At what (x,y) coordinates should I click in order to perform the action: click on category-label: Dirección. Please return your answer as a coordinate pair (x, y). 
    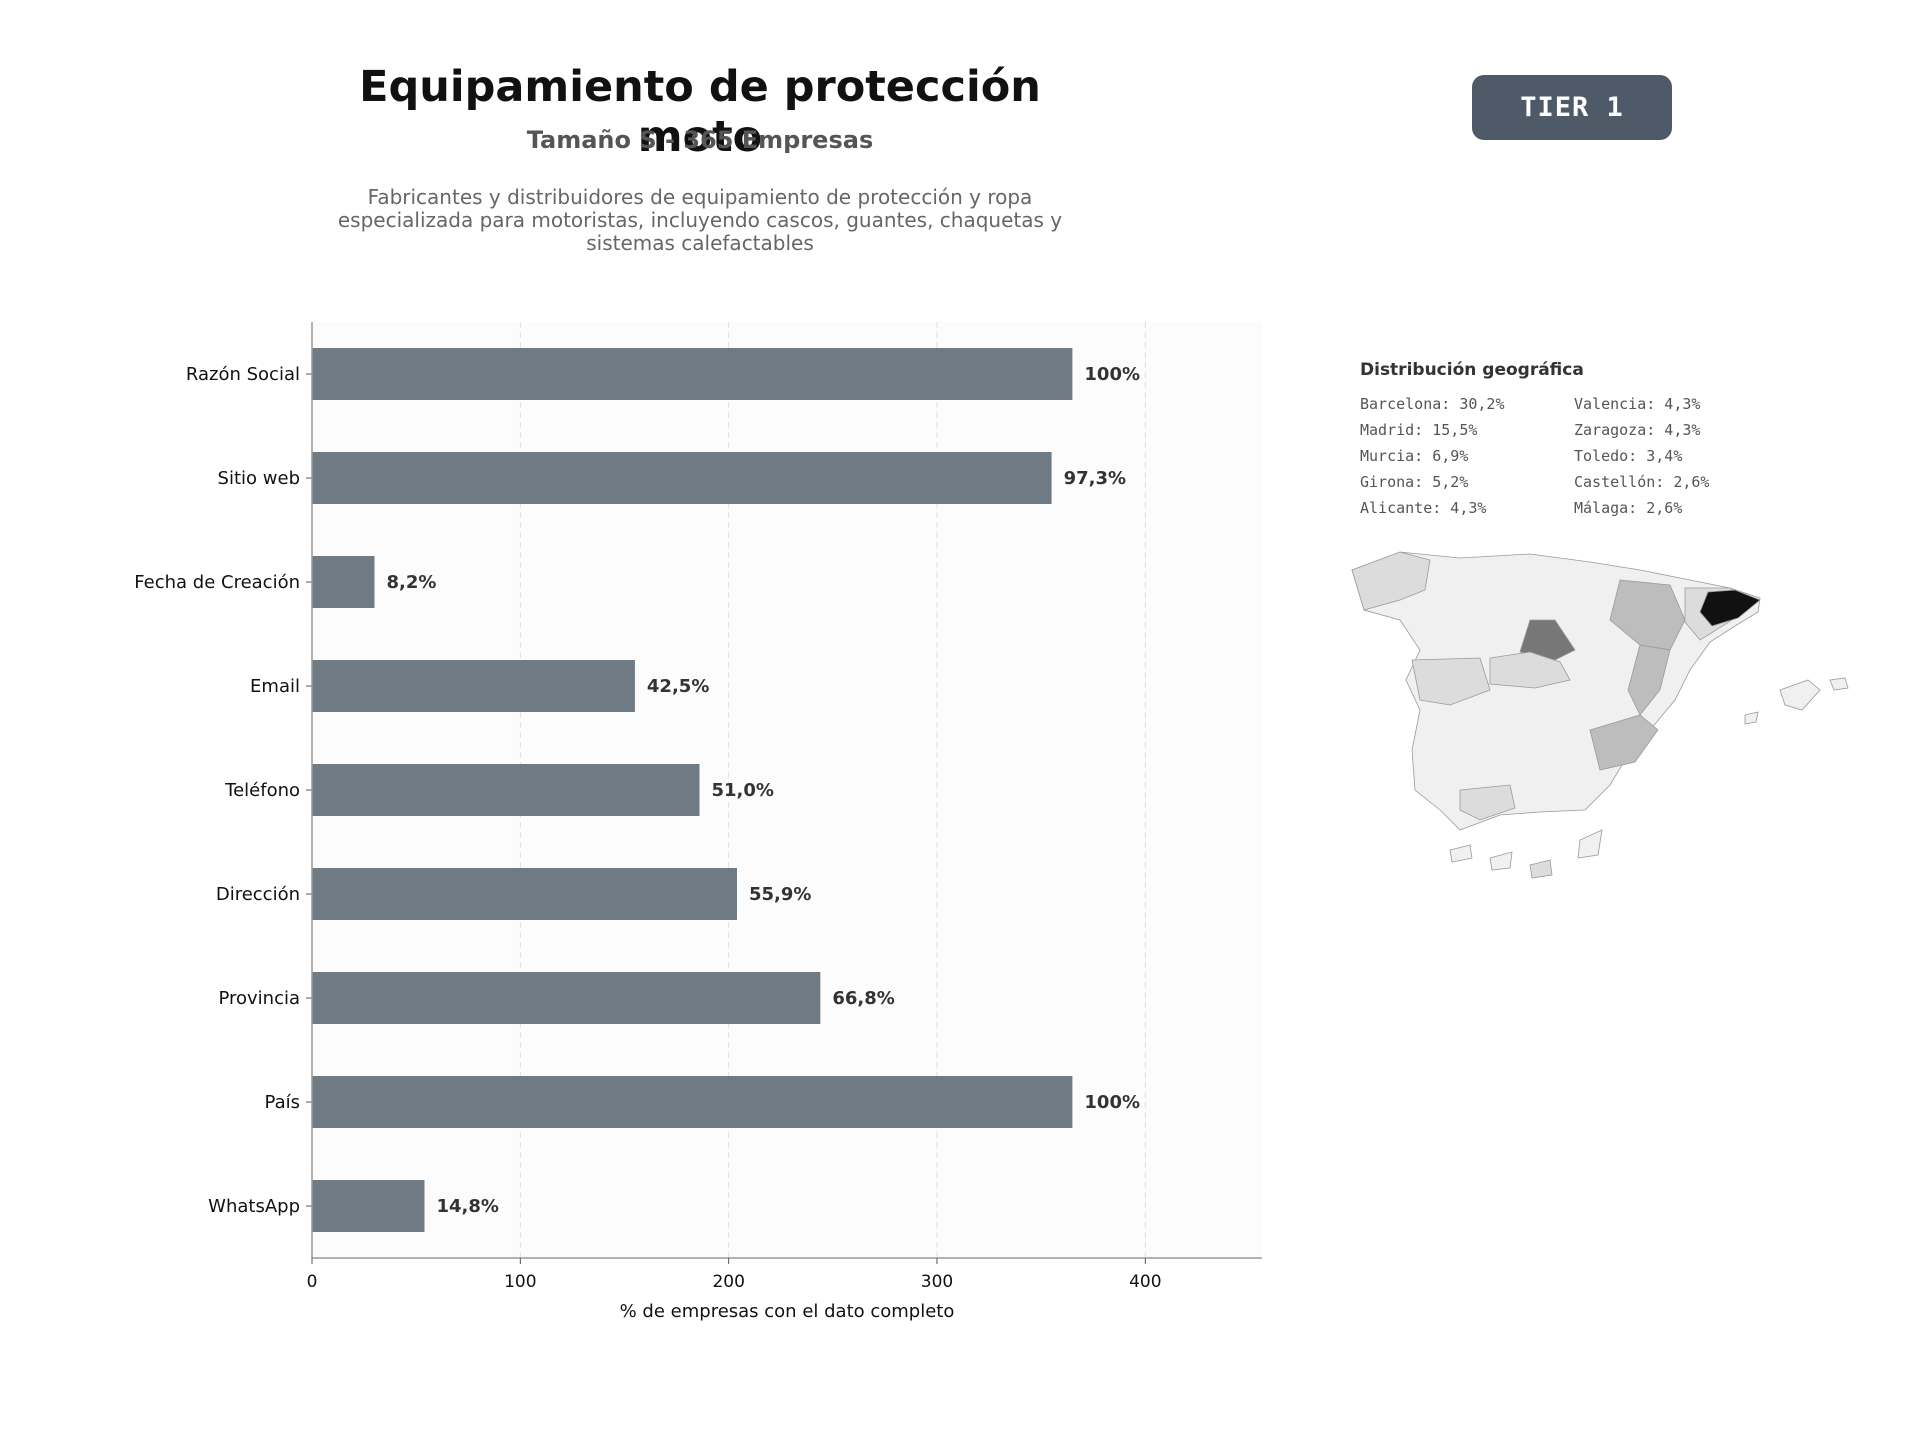
    Looking at the image, I should click on (258, 894).